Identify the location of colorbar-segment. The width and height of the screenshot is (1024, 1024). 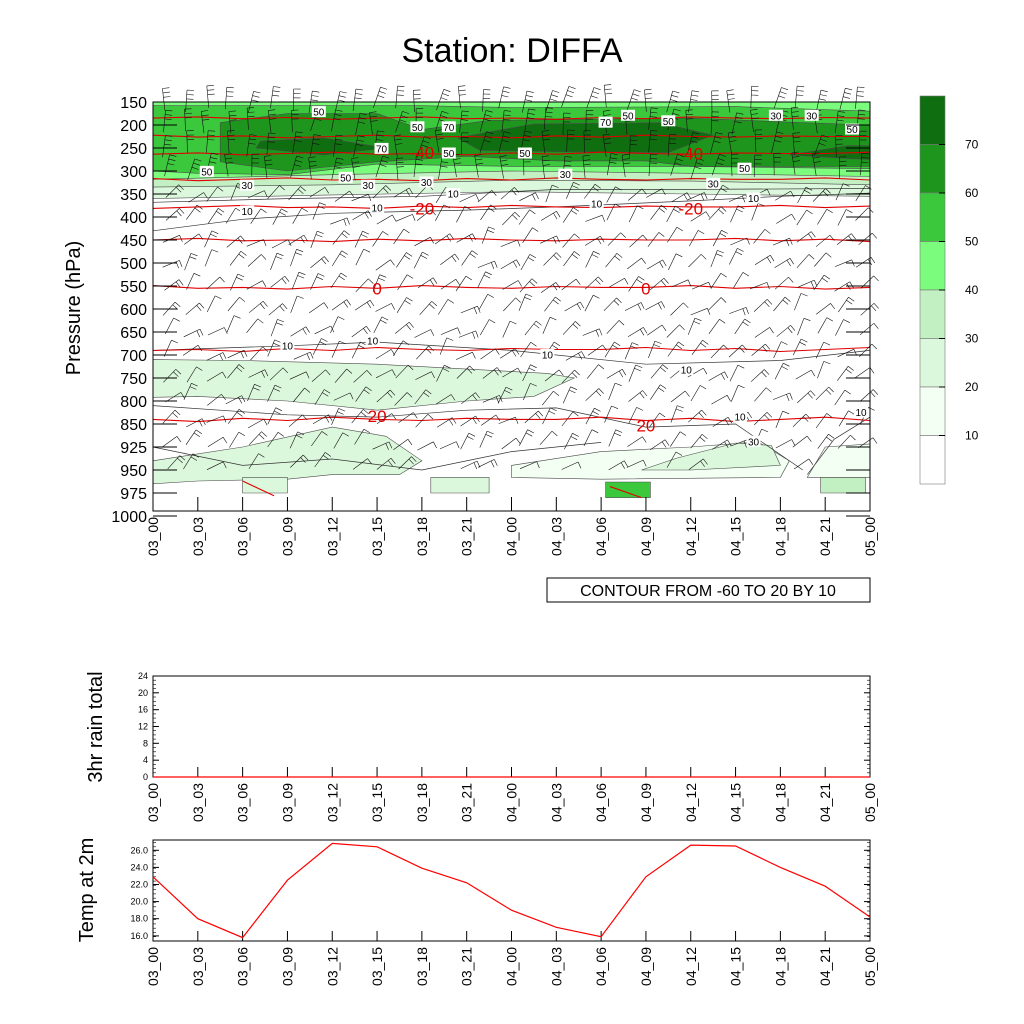
(932, 411).